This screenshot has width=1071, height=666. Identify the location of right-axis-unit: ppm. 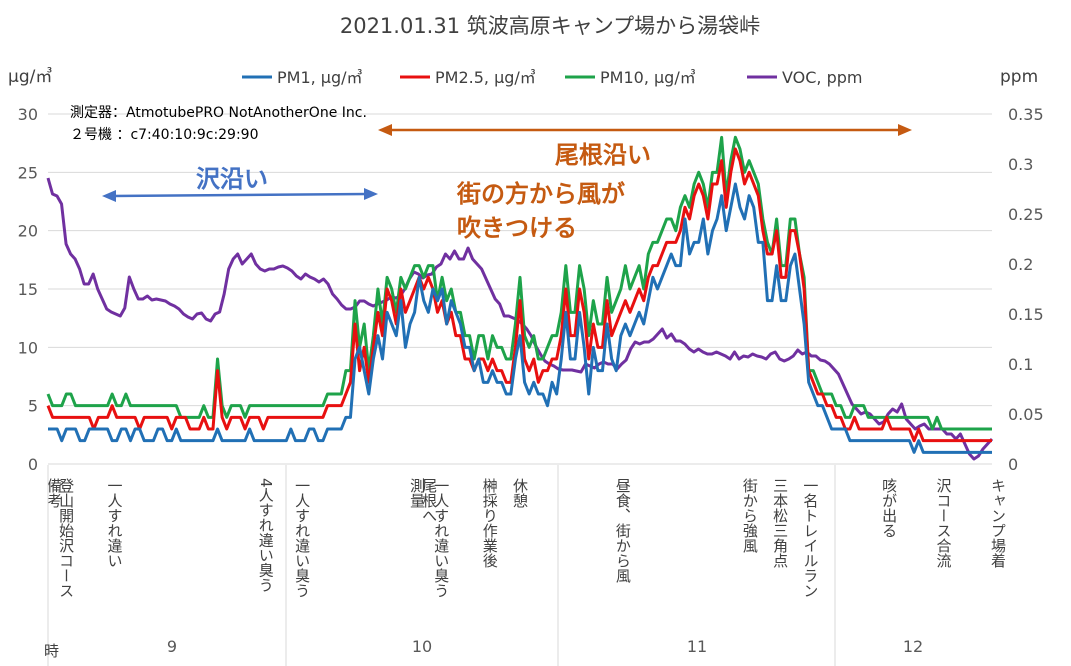
(1019, 77).